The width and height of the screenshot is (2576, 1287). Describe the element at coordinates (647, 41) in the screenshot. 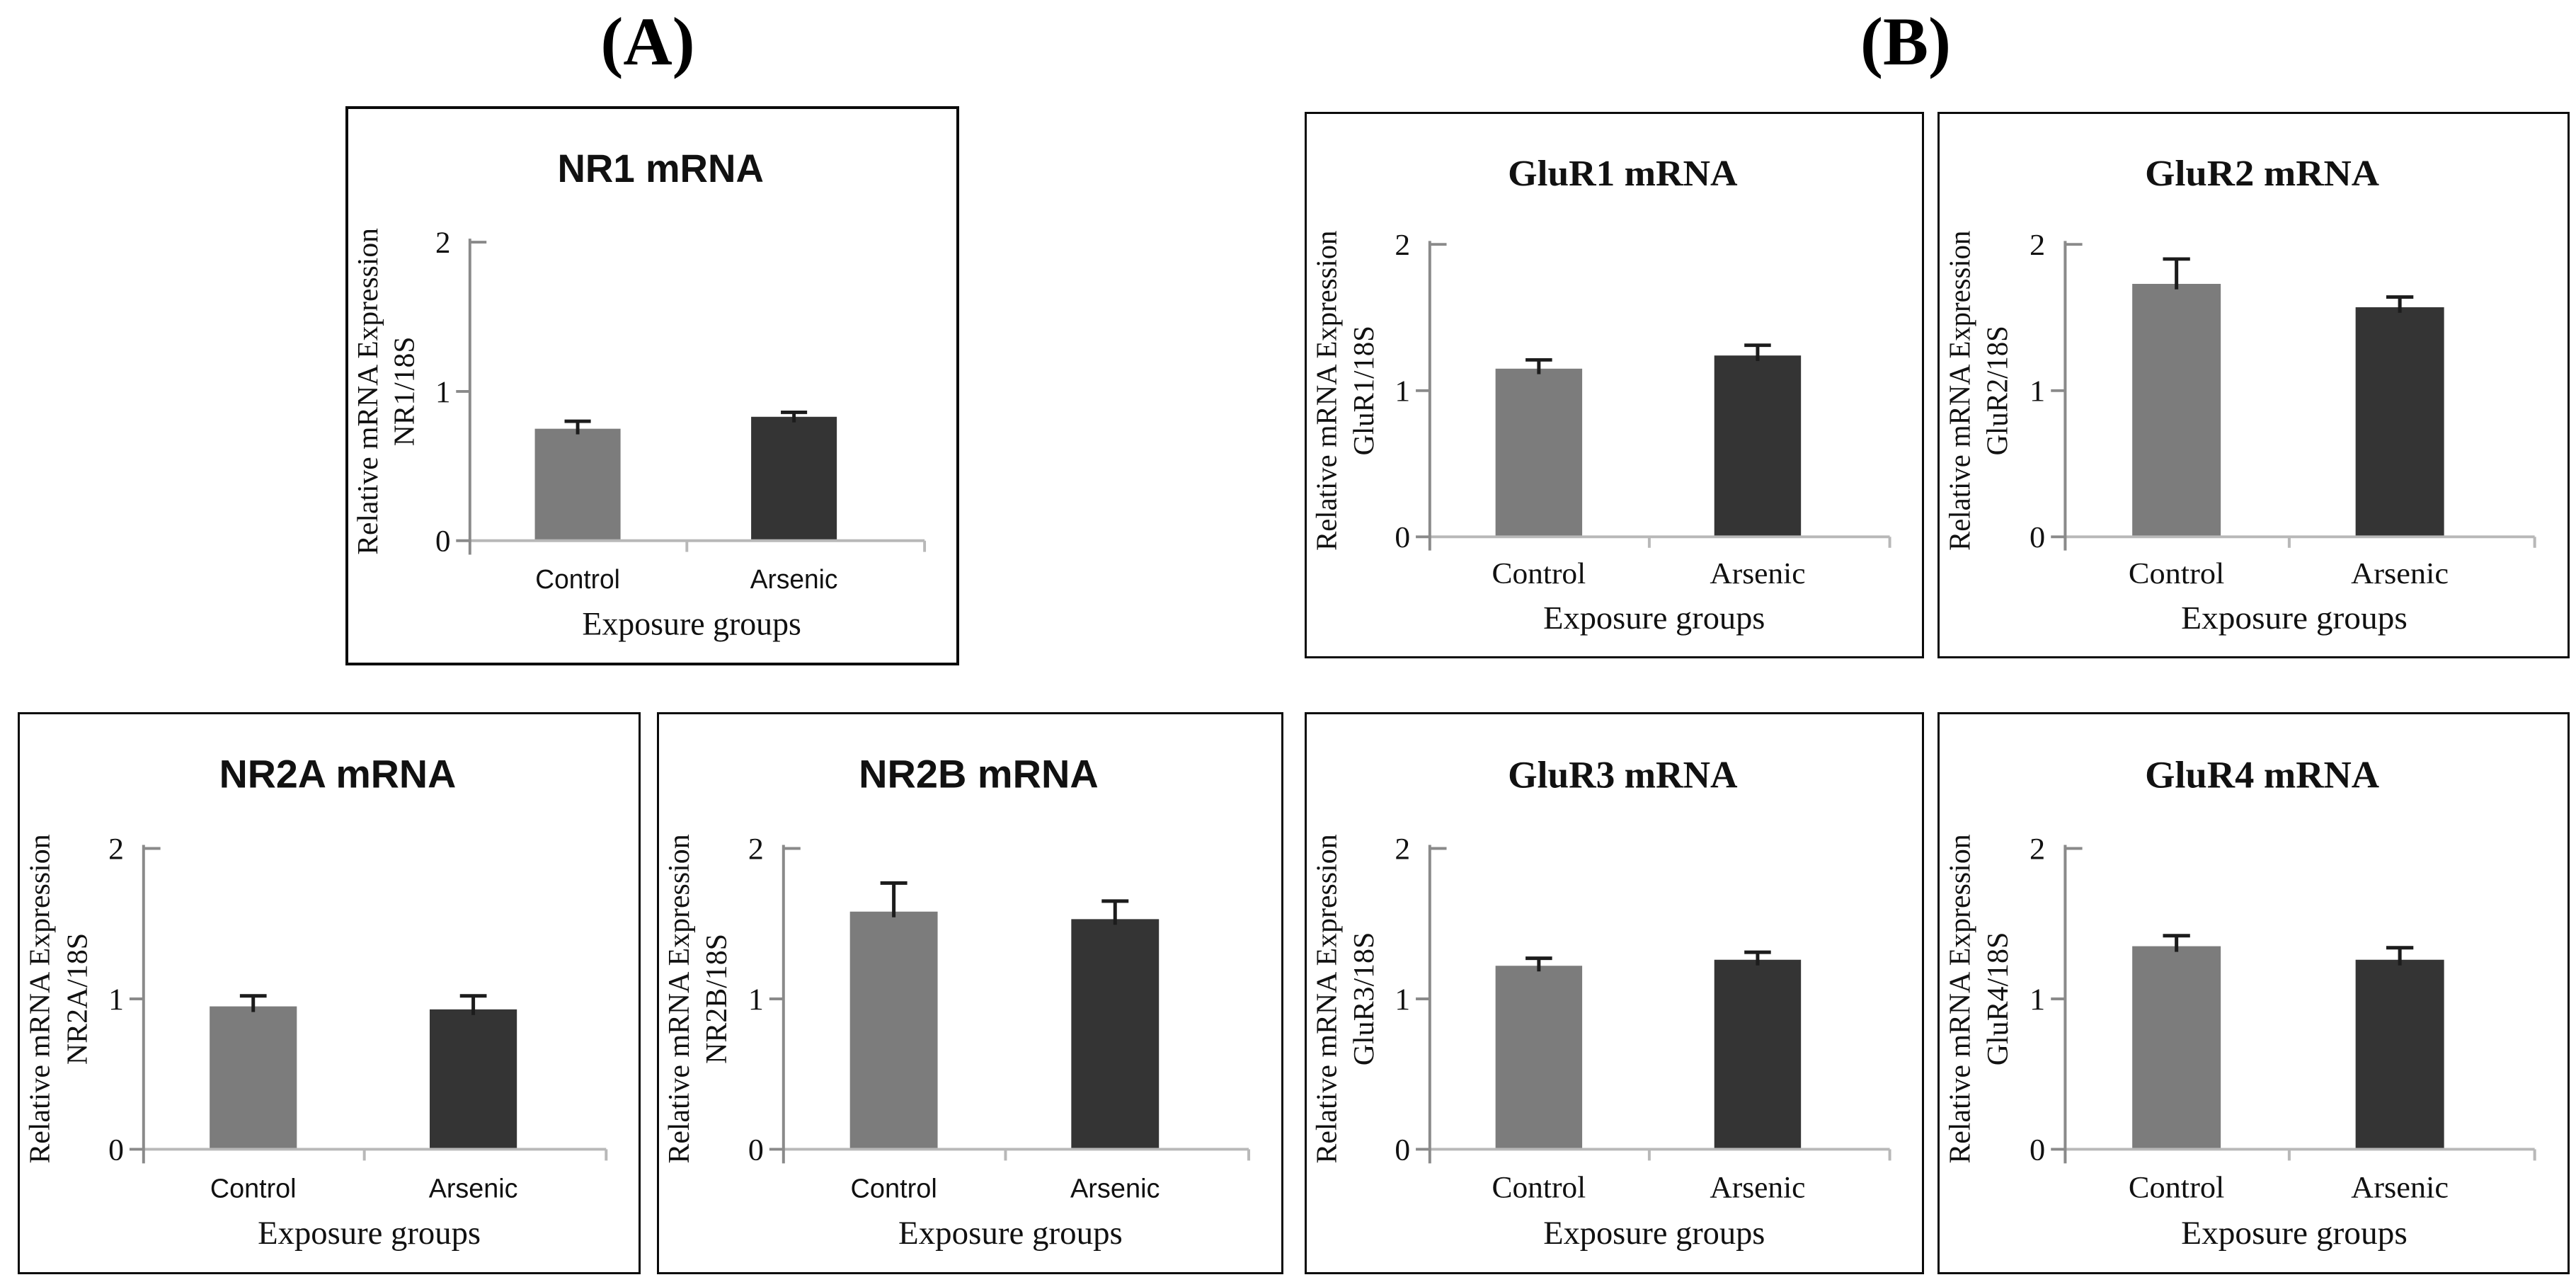

I see `panel-label-a: (A)` at that location.